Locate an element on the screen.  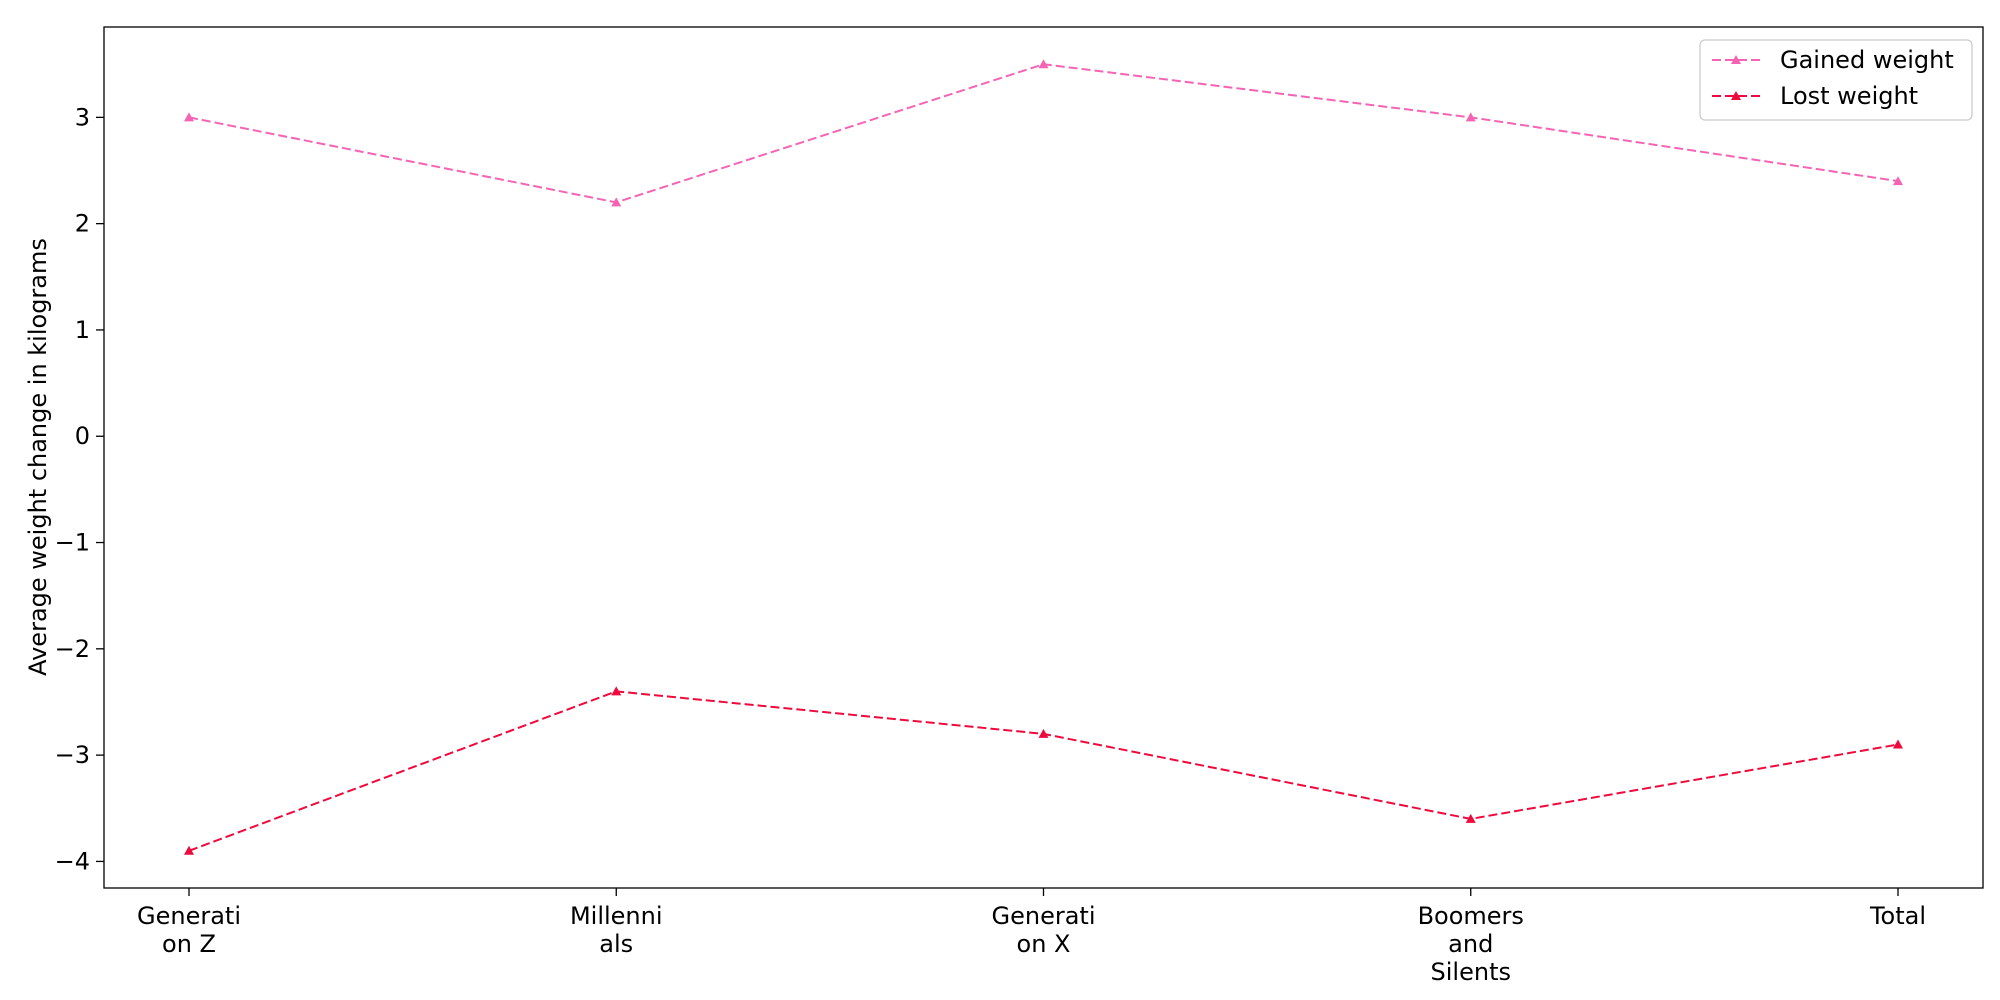
x-tick-label: Millenni als is located at coordinates (616, 930).